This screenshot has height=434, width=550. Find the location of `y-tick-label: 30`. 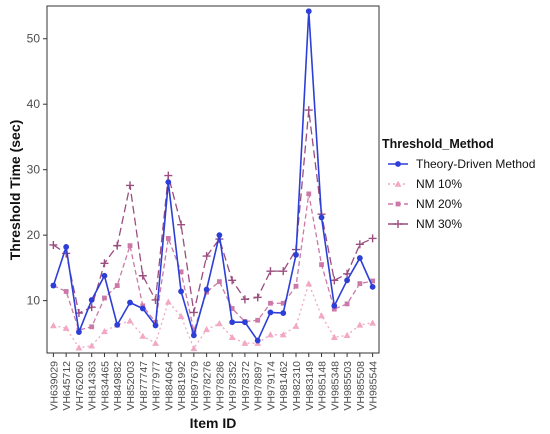

y-tick-label: 30 is located at coordinates (34, 170).